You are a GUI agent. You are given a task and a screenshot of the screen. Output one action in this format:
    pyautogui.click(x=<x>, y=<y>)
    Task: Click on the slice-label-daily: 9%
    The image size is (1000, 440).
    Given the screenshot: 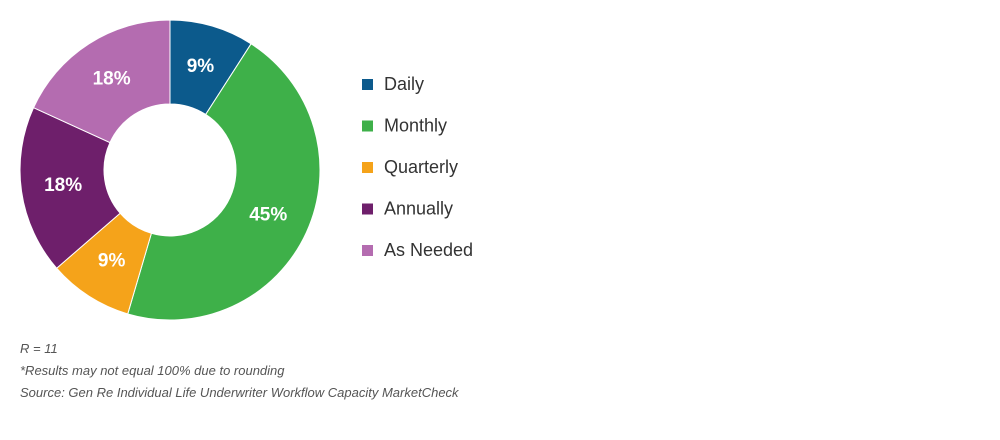 What is the action you would take?
    pyautogui.click(x=201, y=66)
    